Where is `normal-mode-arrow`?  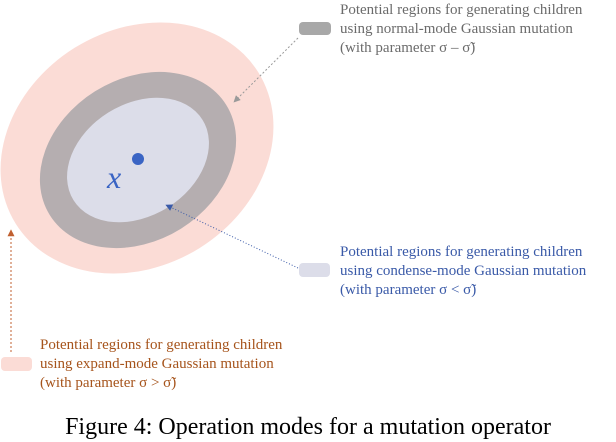 normal-mode-arrow is located at coordinates (266, 70).